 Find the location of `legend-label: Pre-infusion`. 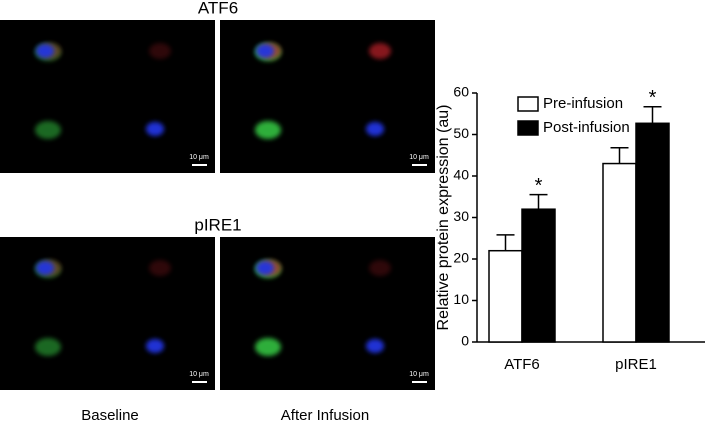

legend-label: Pre-infusion is located at coordinates (583, 103).